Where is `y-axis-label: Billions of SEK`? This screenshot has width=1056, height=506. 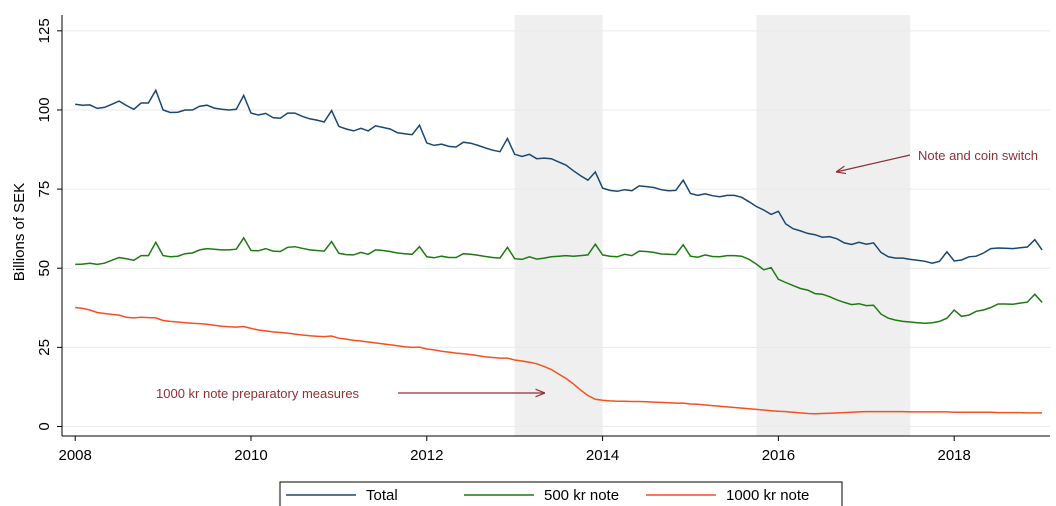
y-axis-label: Billions of SEK is located at coordinates (19, 232).